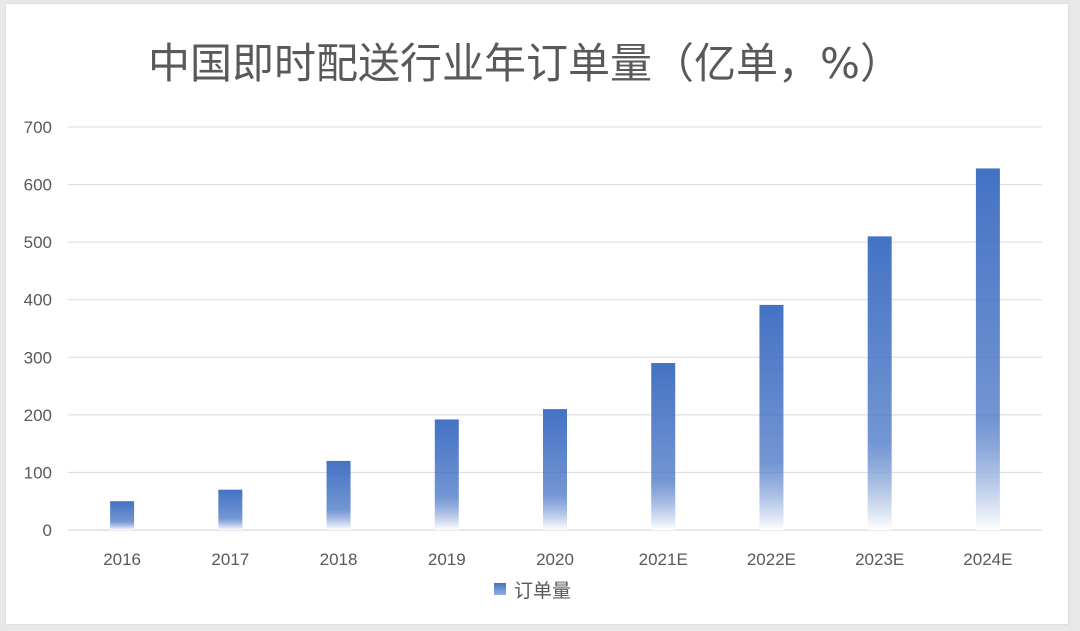  I want to click on x-tick-label: 2024E, so click(987, 559).